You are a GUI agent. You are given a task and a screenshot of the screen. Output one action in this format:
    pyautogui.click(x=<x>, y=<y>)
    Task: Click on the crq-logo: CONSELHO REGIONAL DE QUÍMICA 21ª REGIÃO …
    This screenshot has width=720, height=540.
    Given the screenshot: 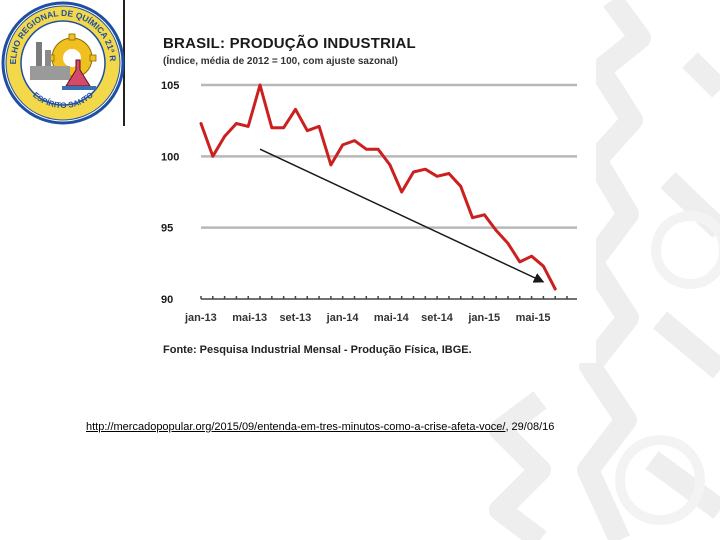 What is the action you would take?
    pyautogui.click(x=63, y=63)
    